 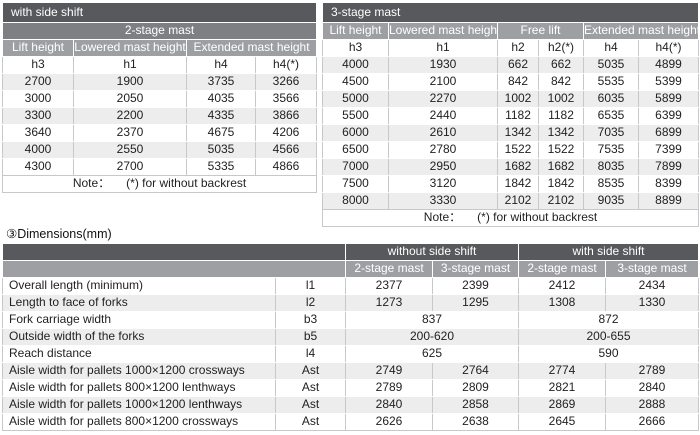 I want to click on table-cell: 6500, so click(x=355, y=150).